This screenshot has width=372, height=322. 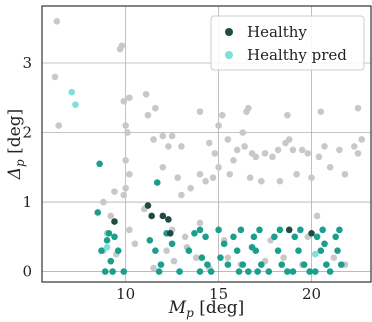 I want to click on y-axis-label: Δp [deg], so click(x=16, y=144).